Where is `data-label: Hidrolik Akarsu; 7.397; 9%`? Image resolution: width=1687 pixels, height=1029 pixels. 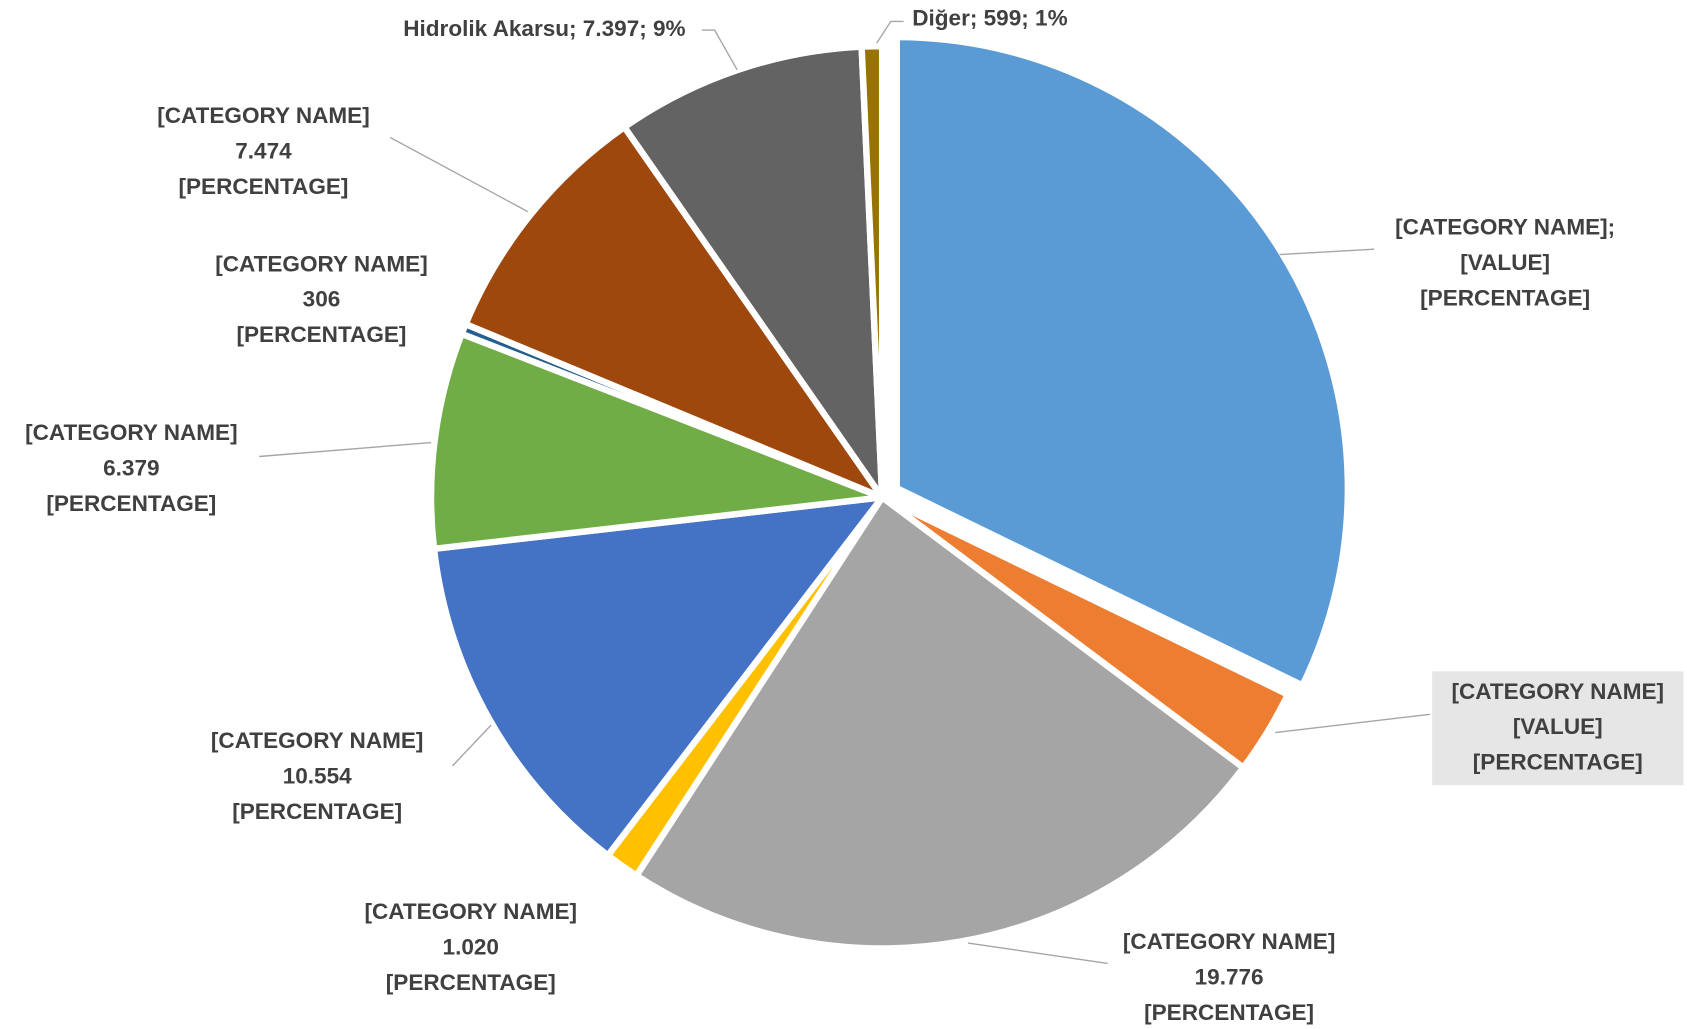 data-label: Hidrolik Akarsu; 7.397; 9% is located at coordinates (544, 28).